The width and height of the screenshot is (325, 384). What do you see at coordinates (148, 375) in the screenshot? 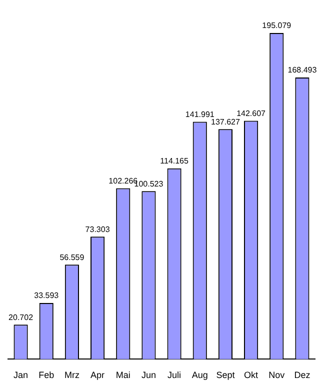
I see `x-tick-label: Jun` at bounding box center [148, 375].